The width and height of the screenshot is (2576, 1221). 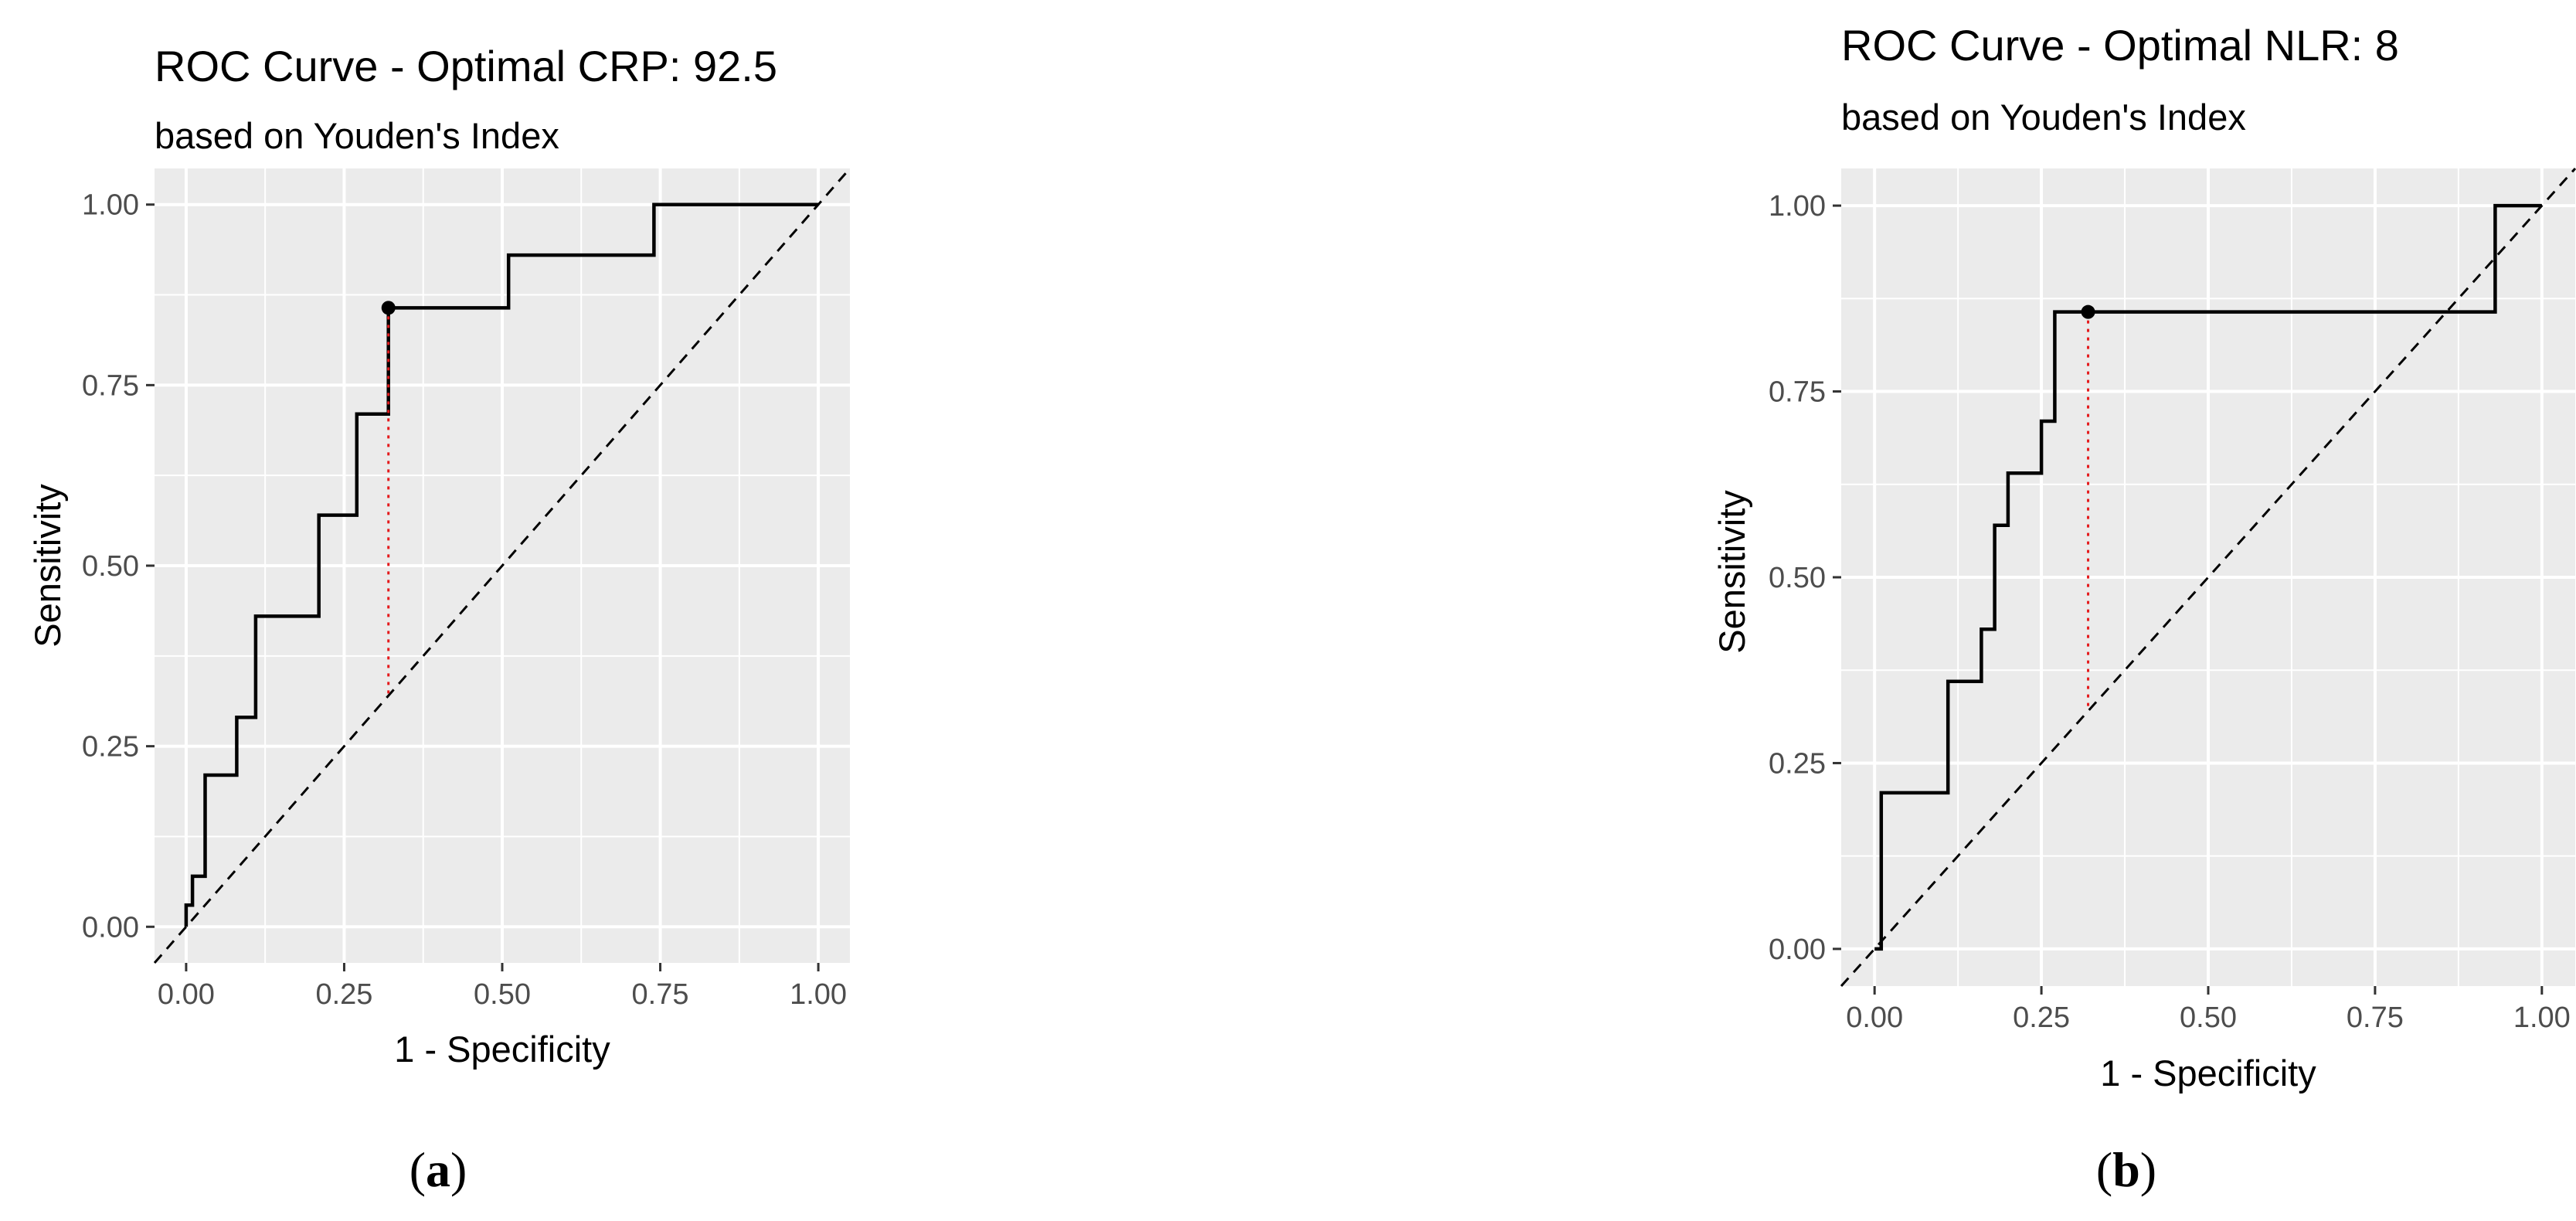 What do you see at coordinates (2126, 1170) in the screenshot?
I see `panel-caption: (b)` at bounding box center [2126, 1170].